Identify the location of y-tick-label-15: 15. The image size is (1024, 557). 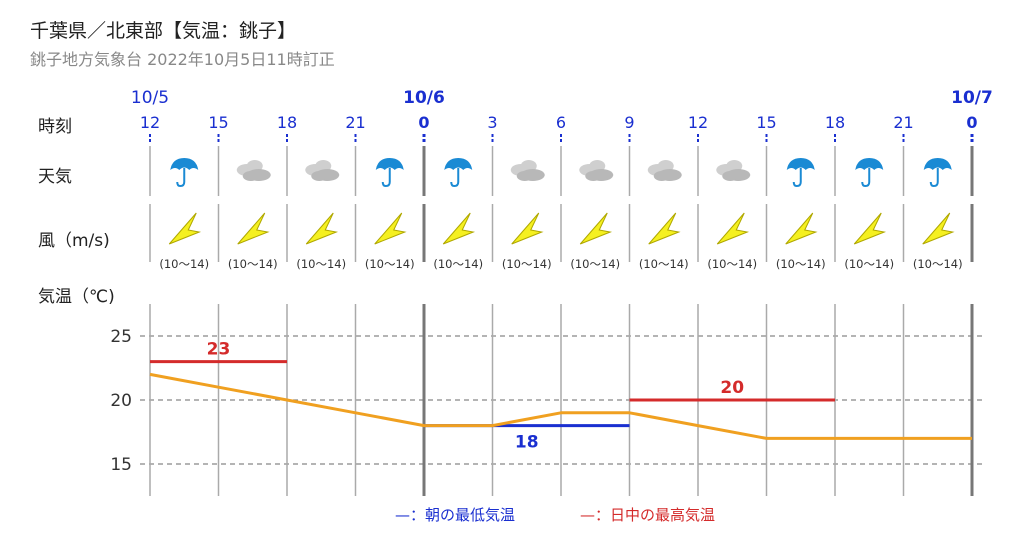
(121, 465).